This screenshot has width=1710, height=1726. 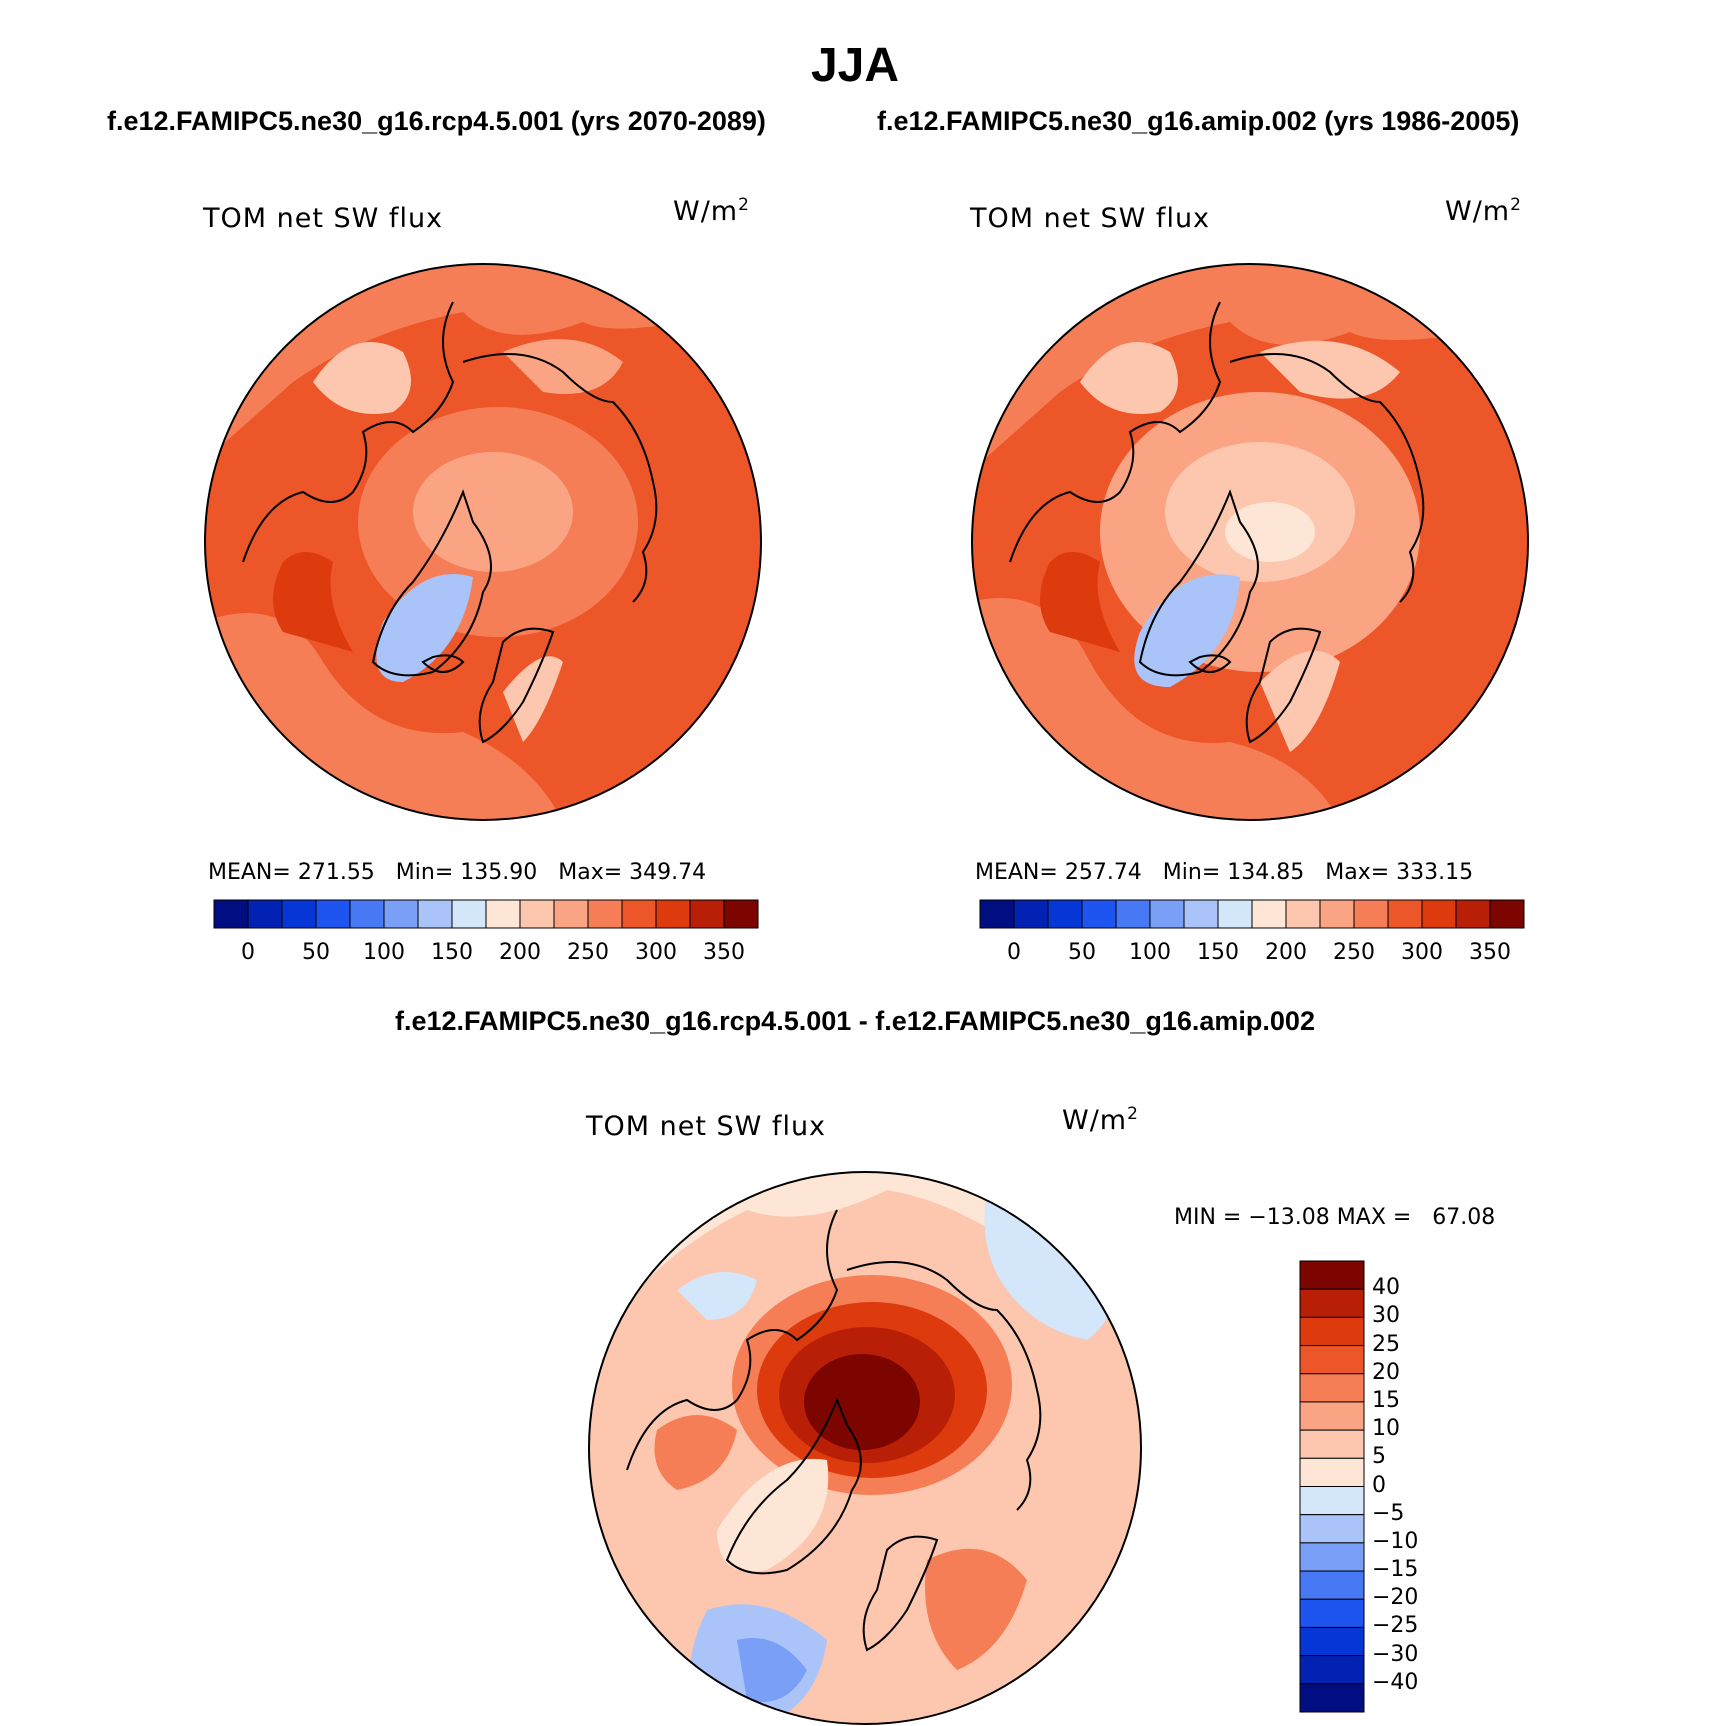 What do you see at coordinates (855, 65) in the screenshot?
I see `figure-title: JJA` at bounding box center [855, 65].